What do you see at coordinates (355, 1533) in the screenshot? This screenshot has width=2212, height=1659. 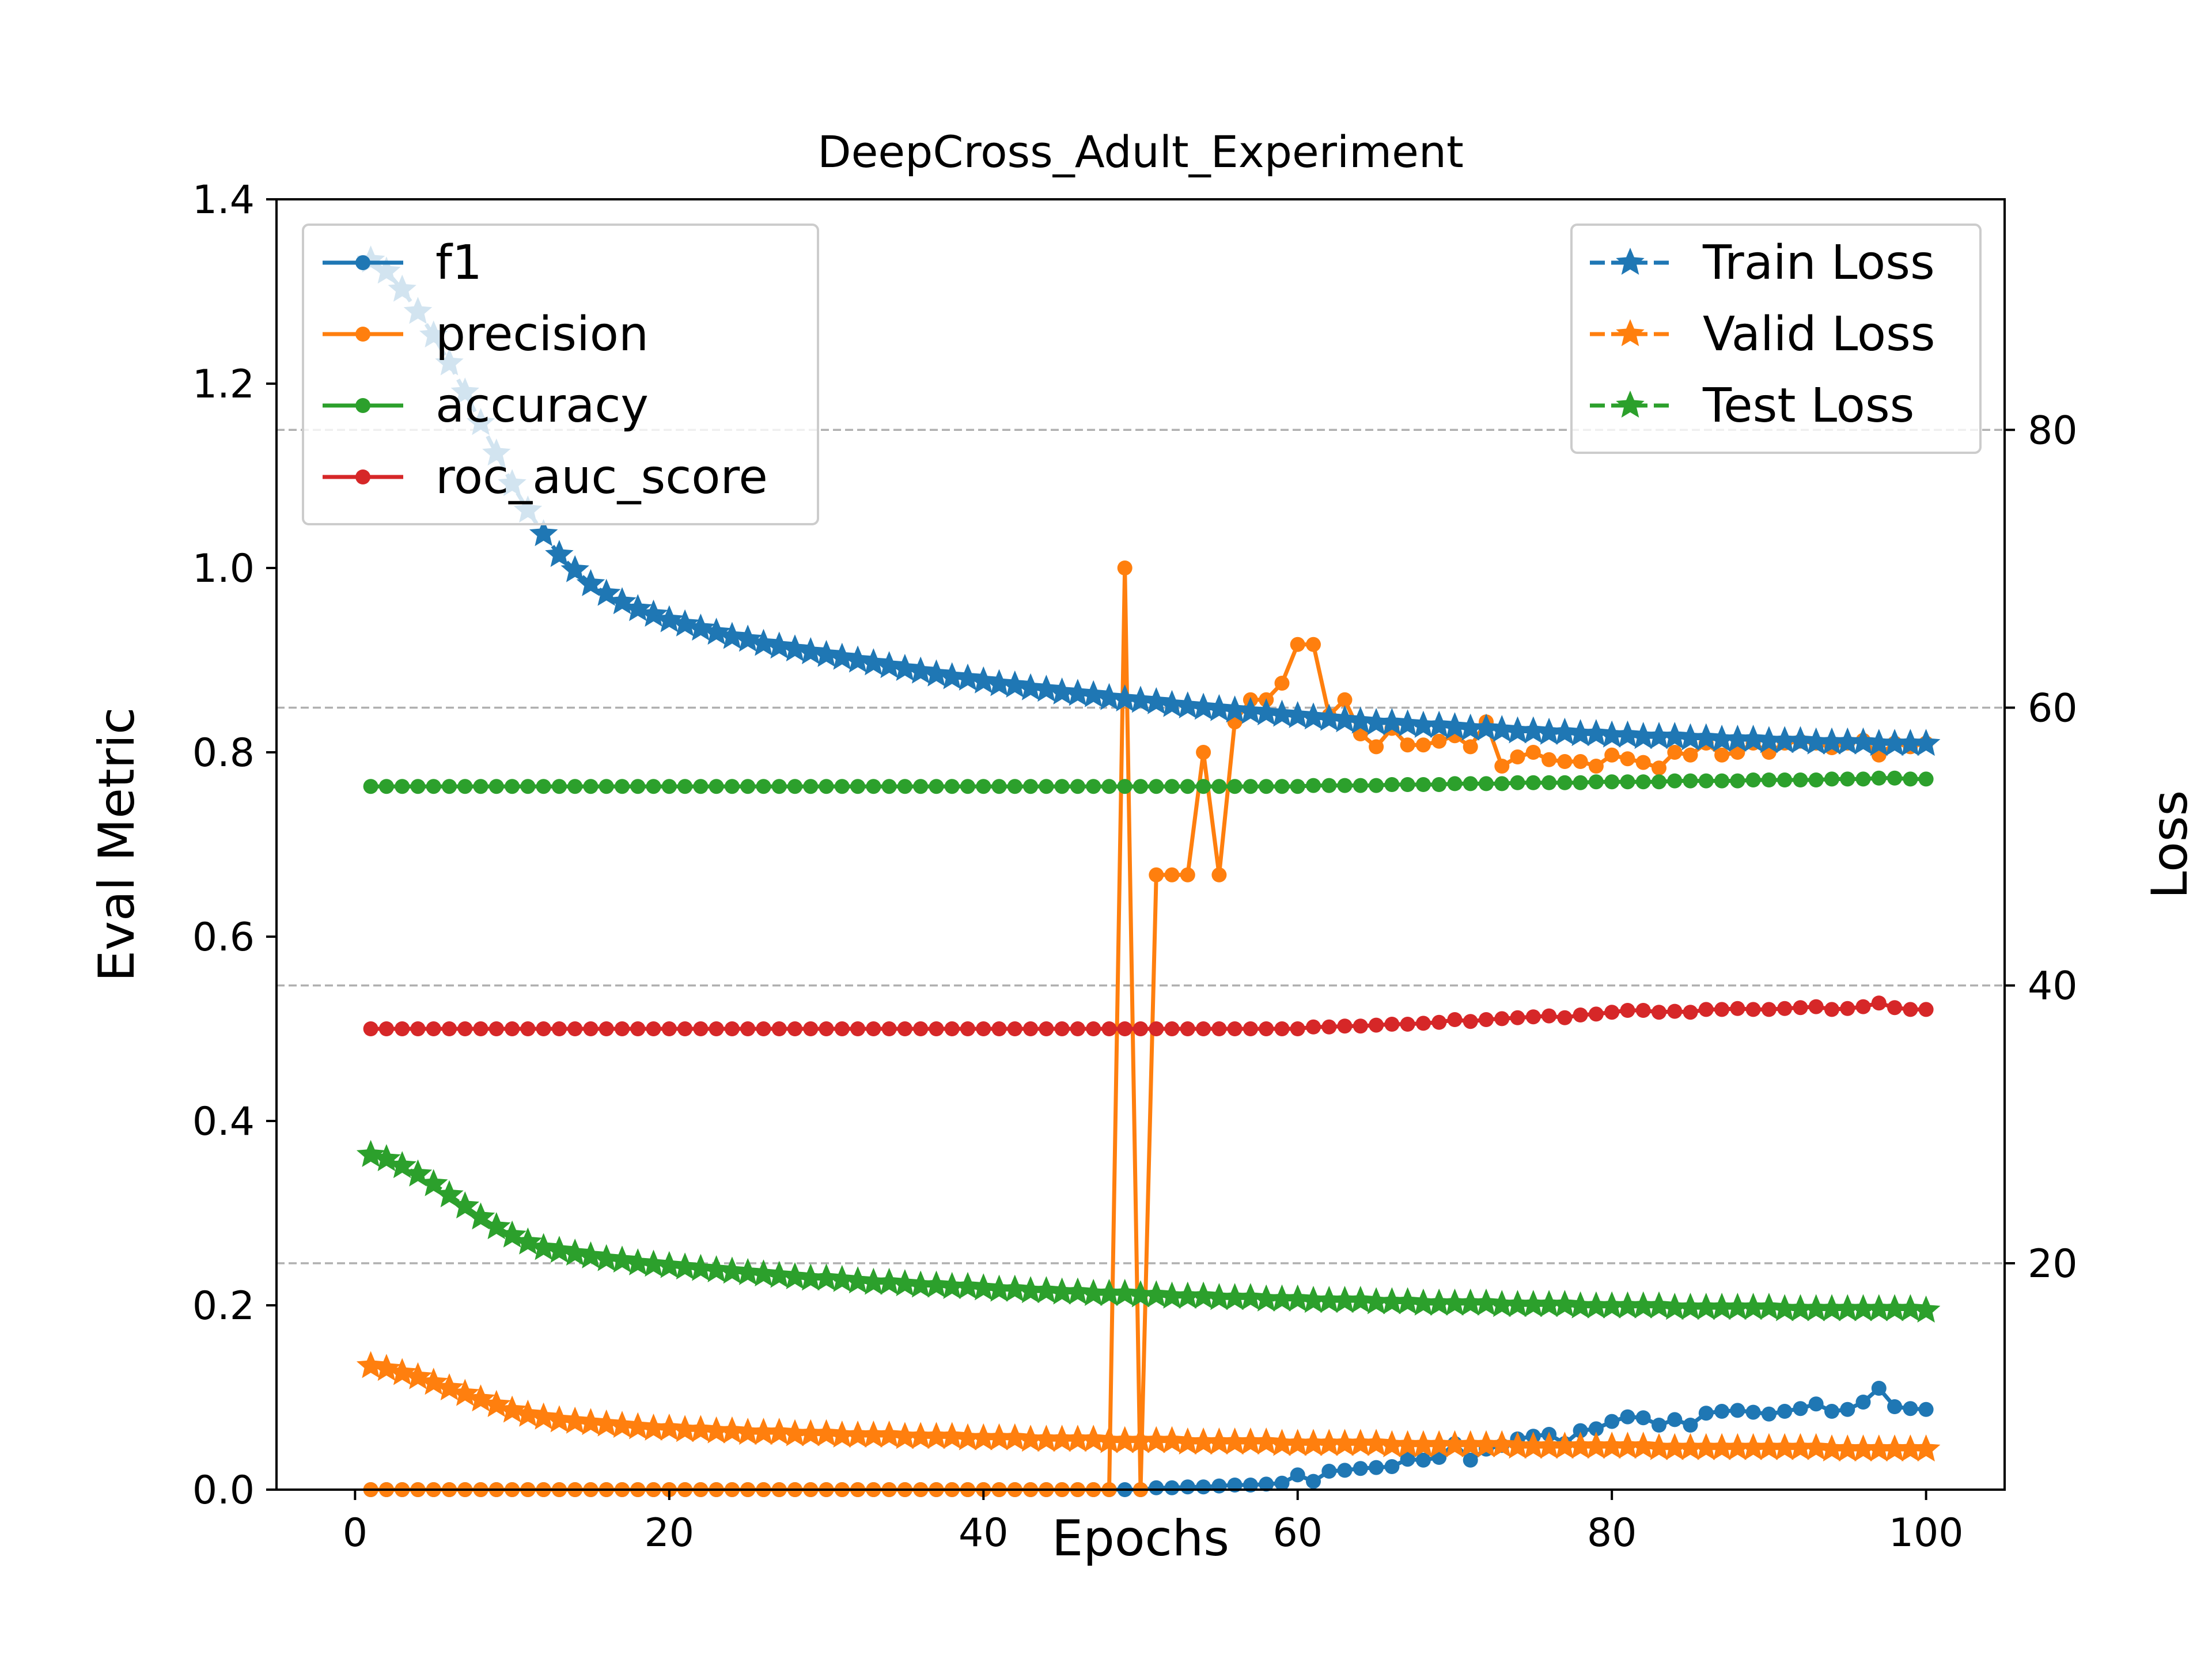 I see `x-tick-label-0: 0` at bounding box center [355, 1533].